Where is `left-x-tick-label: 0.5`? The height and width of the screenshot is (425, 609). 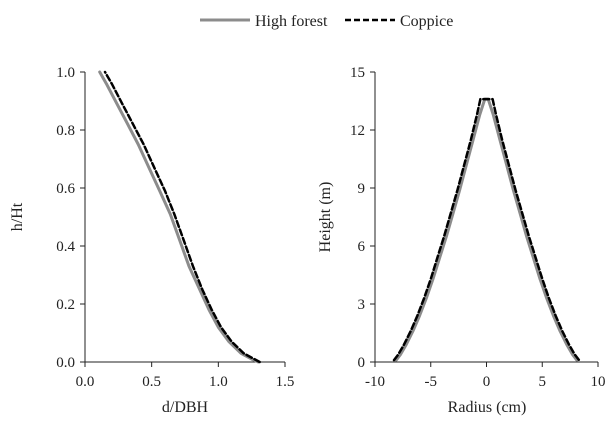
left-x-tick-label: 0.5 is located at coordinates (151, 382).